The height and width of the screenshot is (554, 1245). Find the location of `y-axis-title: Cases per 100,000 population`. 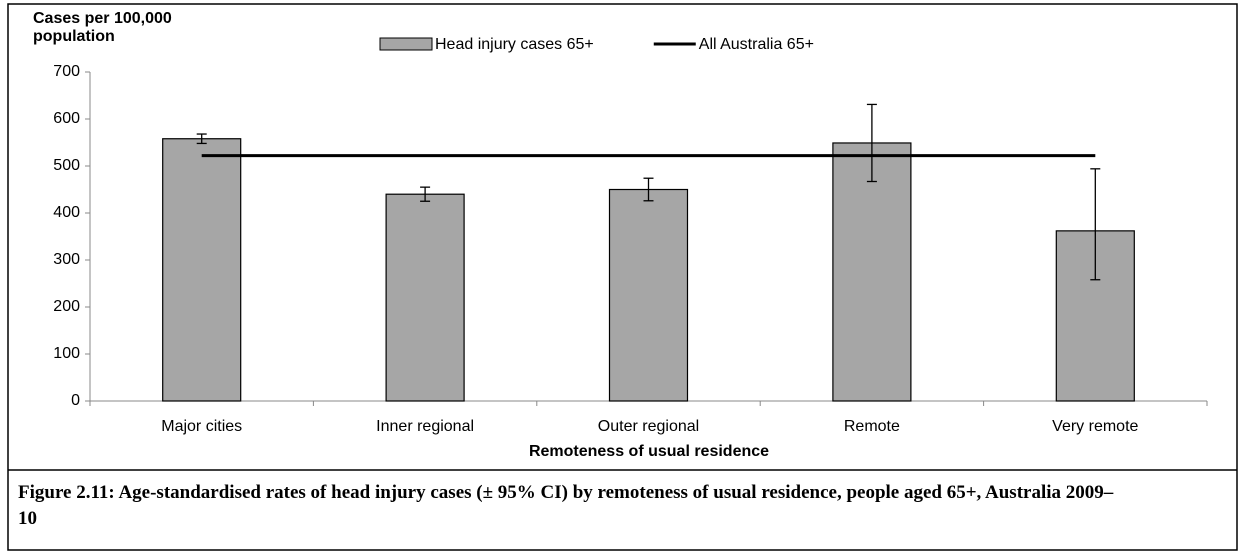

y-axis-title: Cases per 100,000 population is located at coordinates (102, 27).